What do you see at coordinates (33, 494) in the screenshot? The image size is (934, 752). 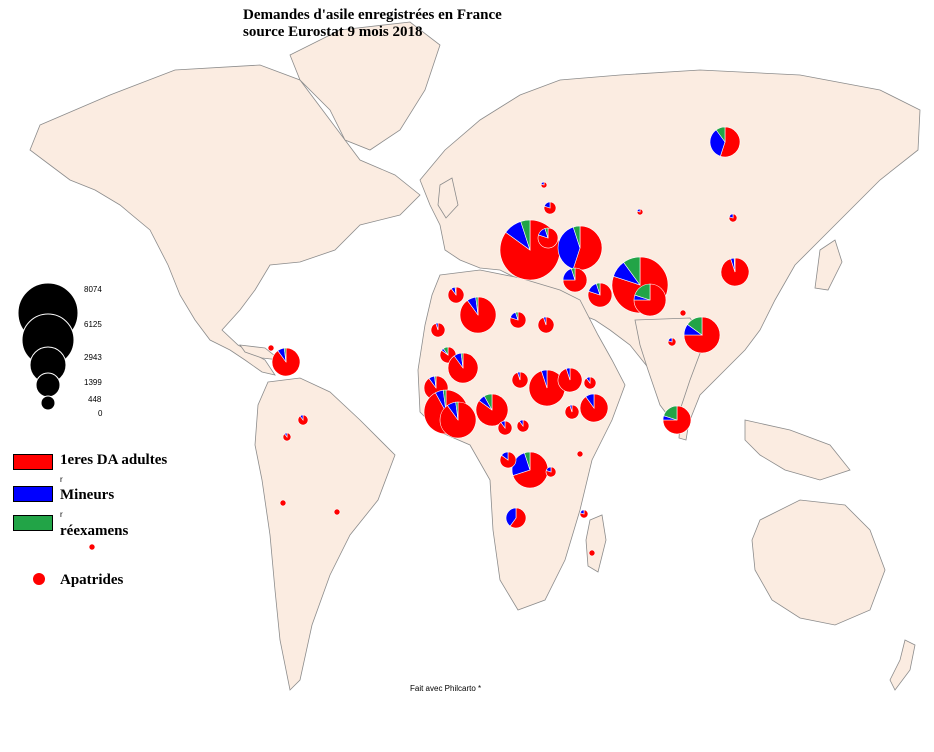 I see `legend-swatch-mineurs` at bounding box center [33, 494].